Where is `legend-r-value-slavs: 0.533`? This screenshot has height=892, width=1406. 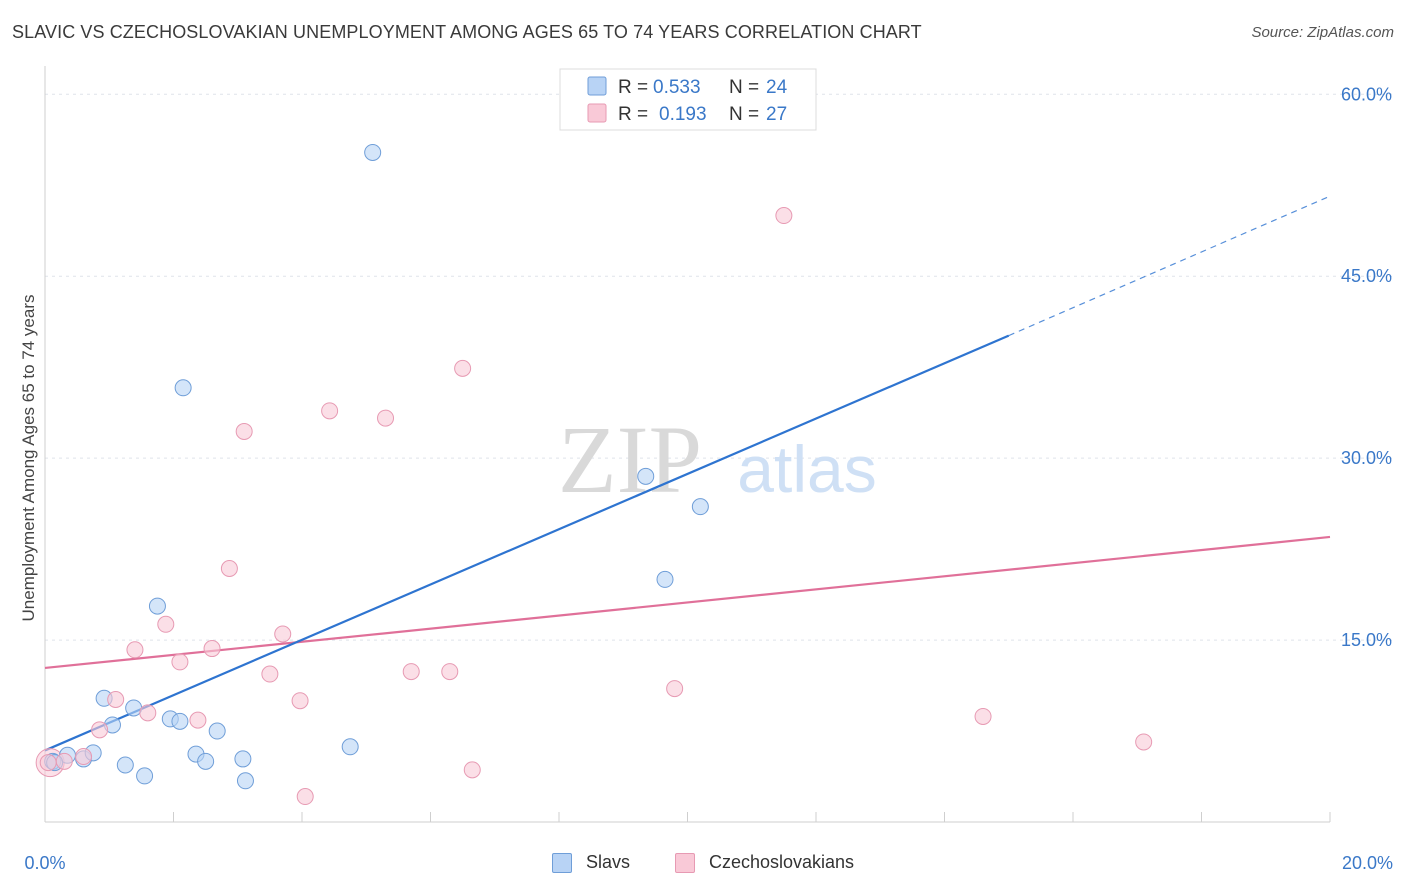 legend-r-value-slavs: 0.533 is located at coordinates (677, 87).